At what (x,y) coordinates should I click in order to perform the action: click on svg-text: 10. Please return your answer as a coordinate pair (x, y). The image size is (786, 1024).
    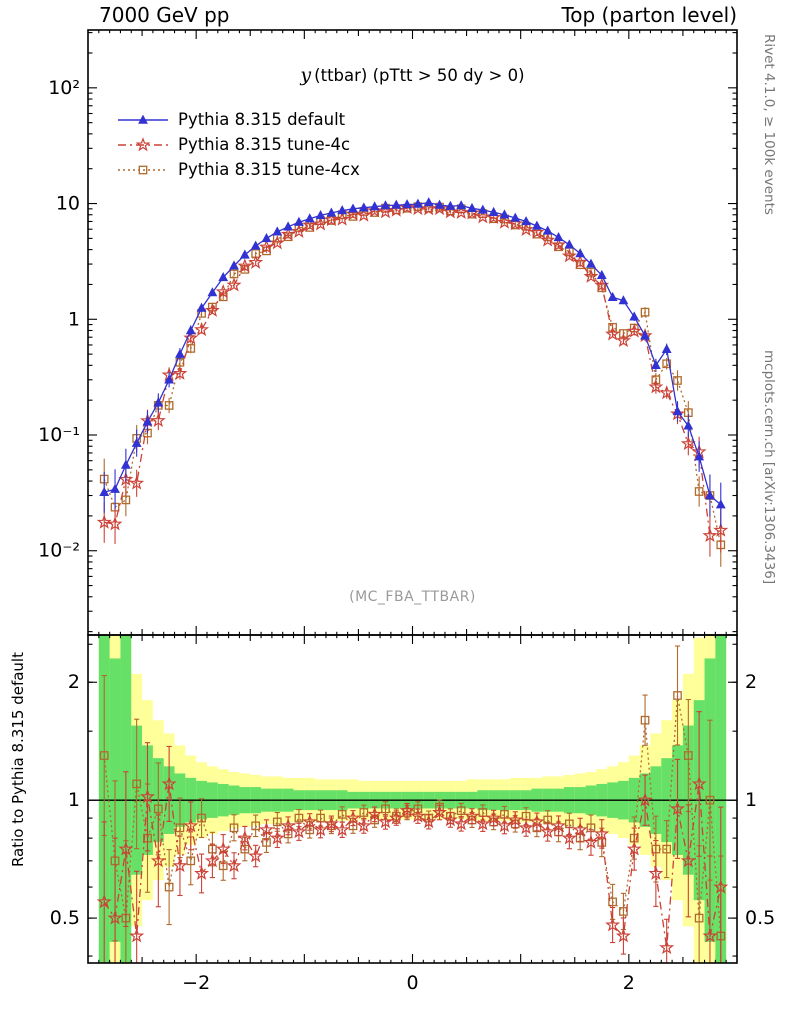
    Looking at the image, I should click on (68, 204).